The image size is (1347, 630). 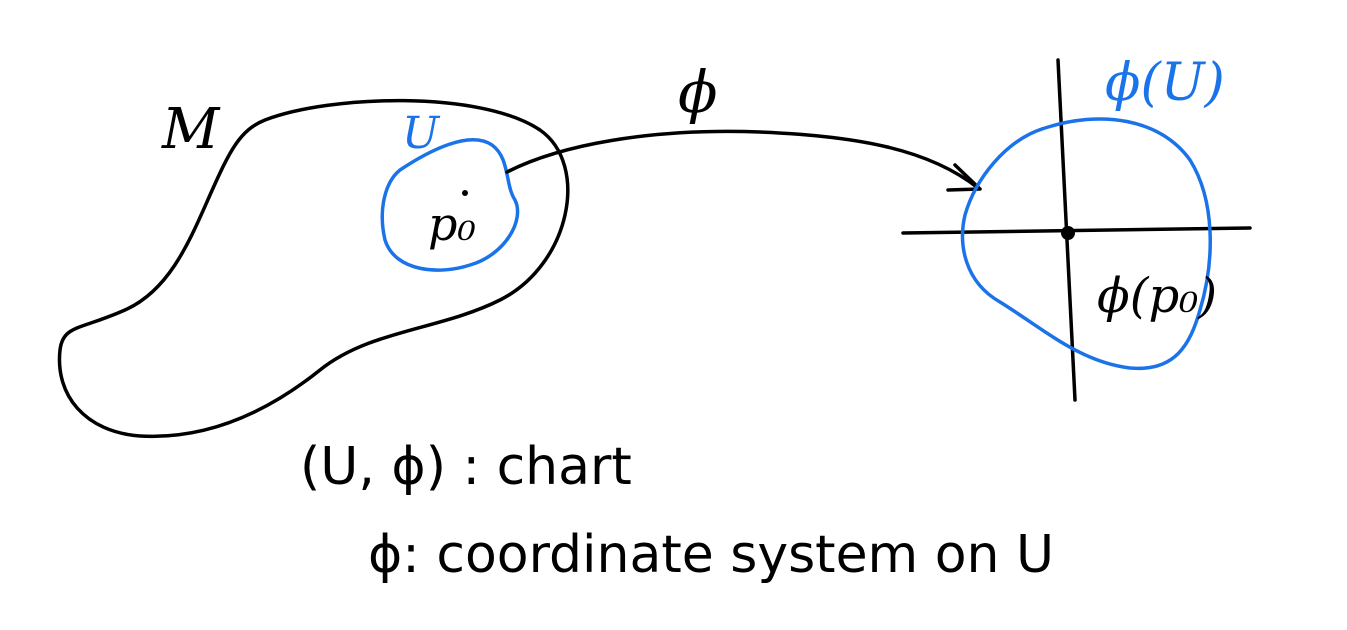 I want to click on image-point-dot, so click(x=1068, y=233).